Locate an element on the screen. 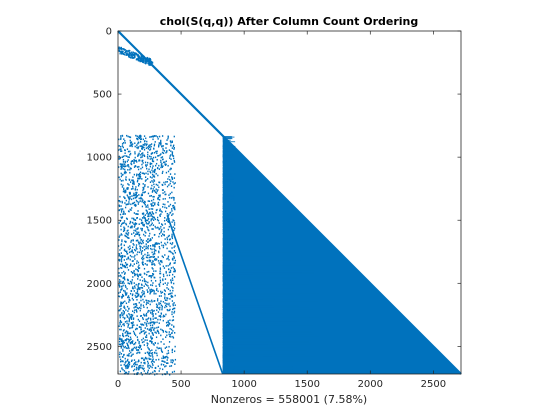 This screenshot has height=420, width=560. x-tick-label: 2500 is located at coordinates (433, 384).